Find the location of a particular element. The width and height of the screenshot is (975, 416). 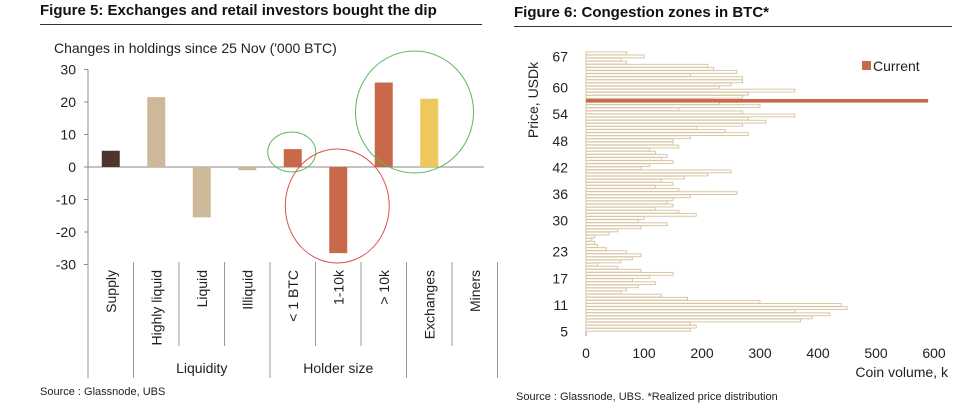

y-tick-label: 23 is located at coordinates (560, 252).